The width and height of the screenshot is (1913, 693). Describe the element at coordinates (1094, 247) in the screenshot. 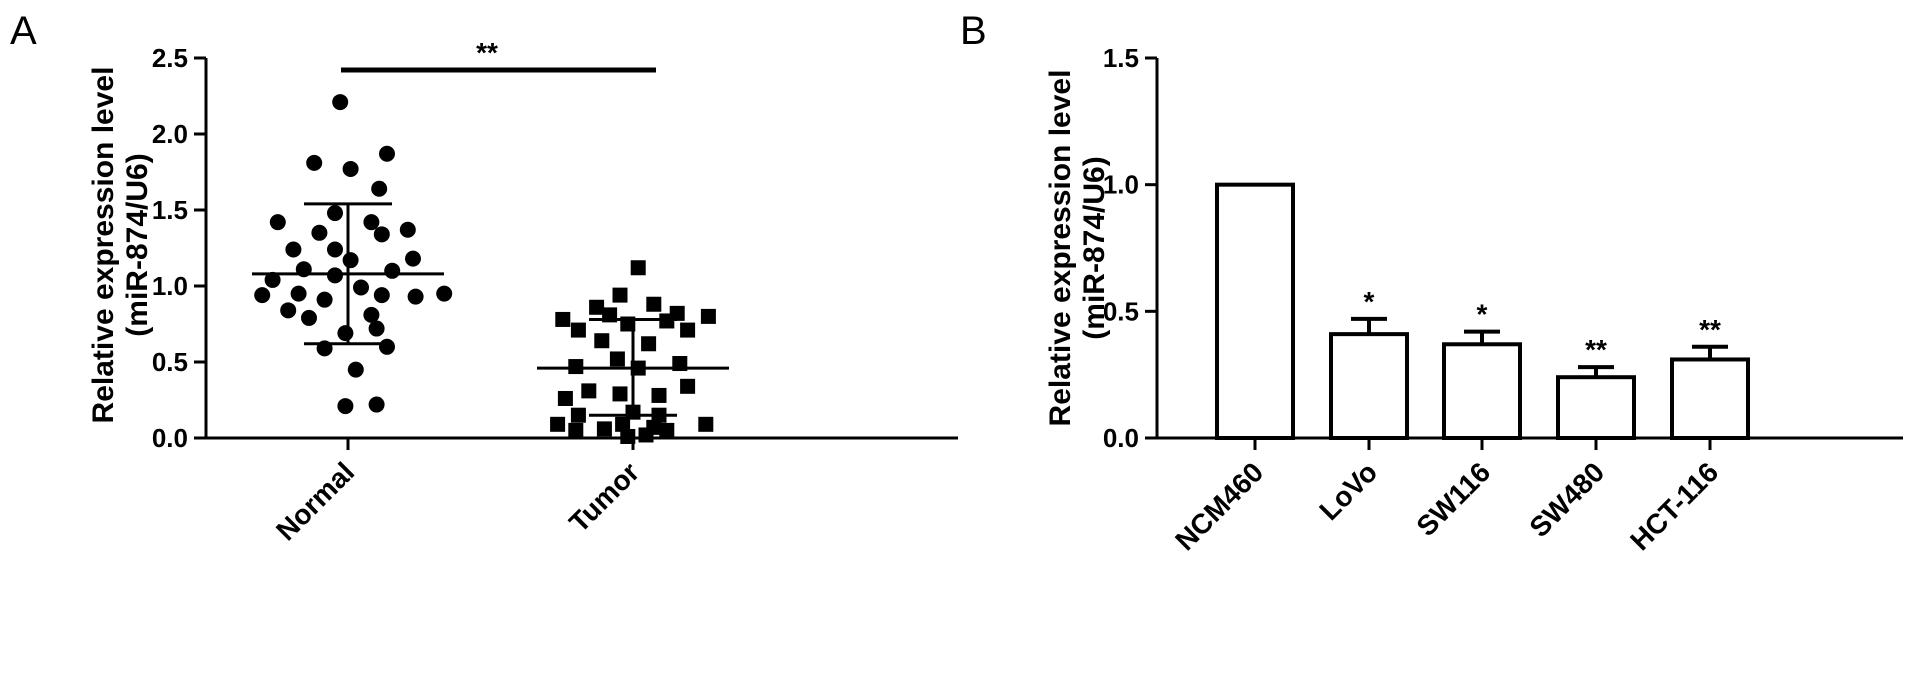

I see `panel-b-ylabel-line2: (miR-874/U6)` at that location.